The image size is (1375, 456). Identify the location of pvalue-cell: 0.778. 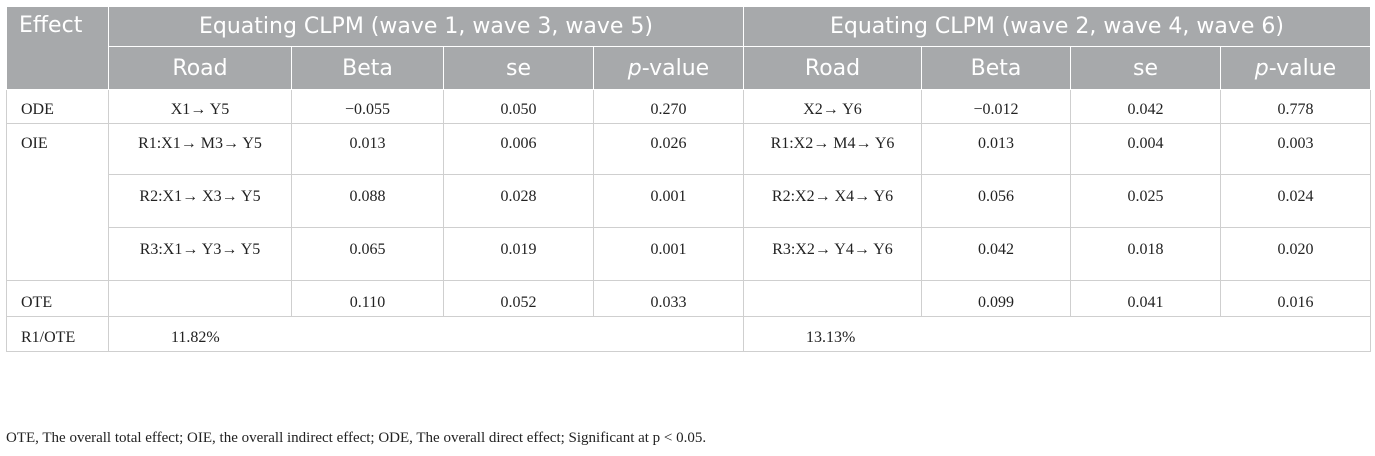
(1295, 106).